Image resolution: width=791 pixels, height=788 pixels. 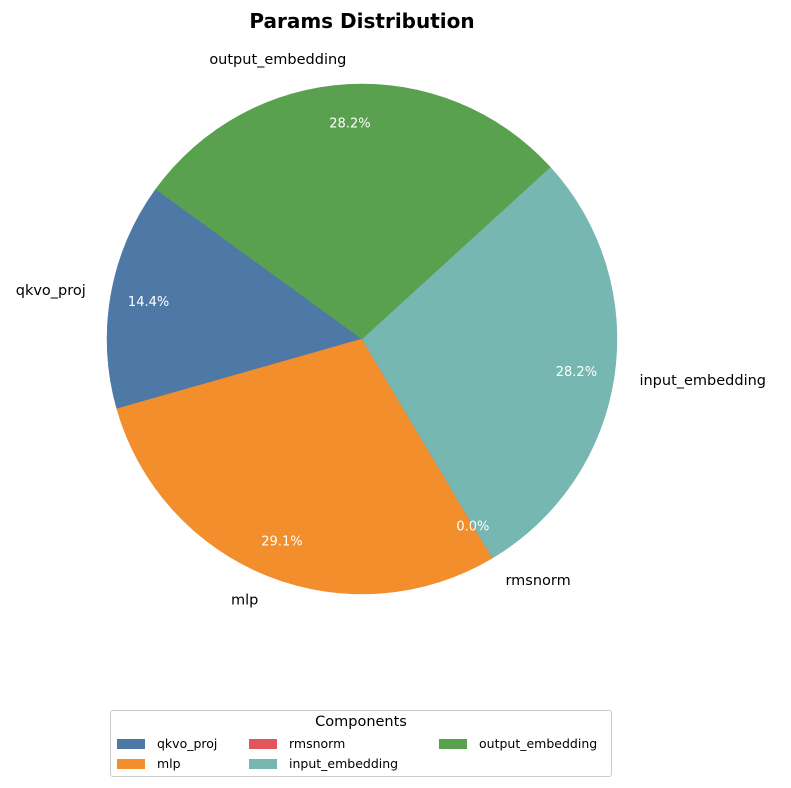 What do you see at coordinates (344, 763) in the screenshot?
I see `legend-label: input_embedding` at bounding box center [344, 763].